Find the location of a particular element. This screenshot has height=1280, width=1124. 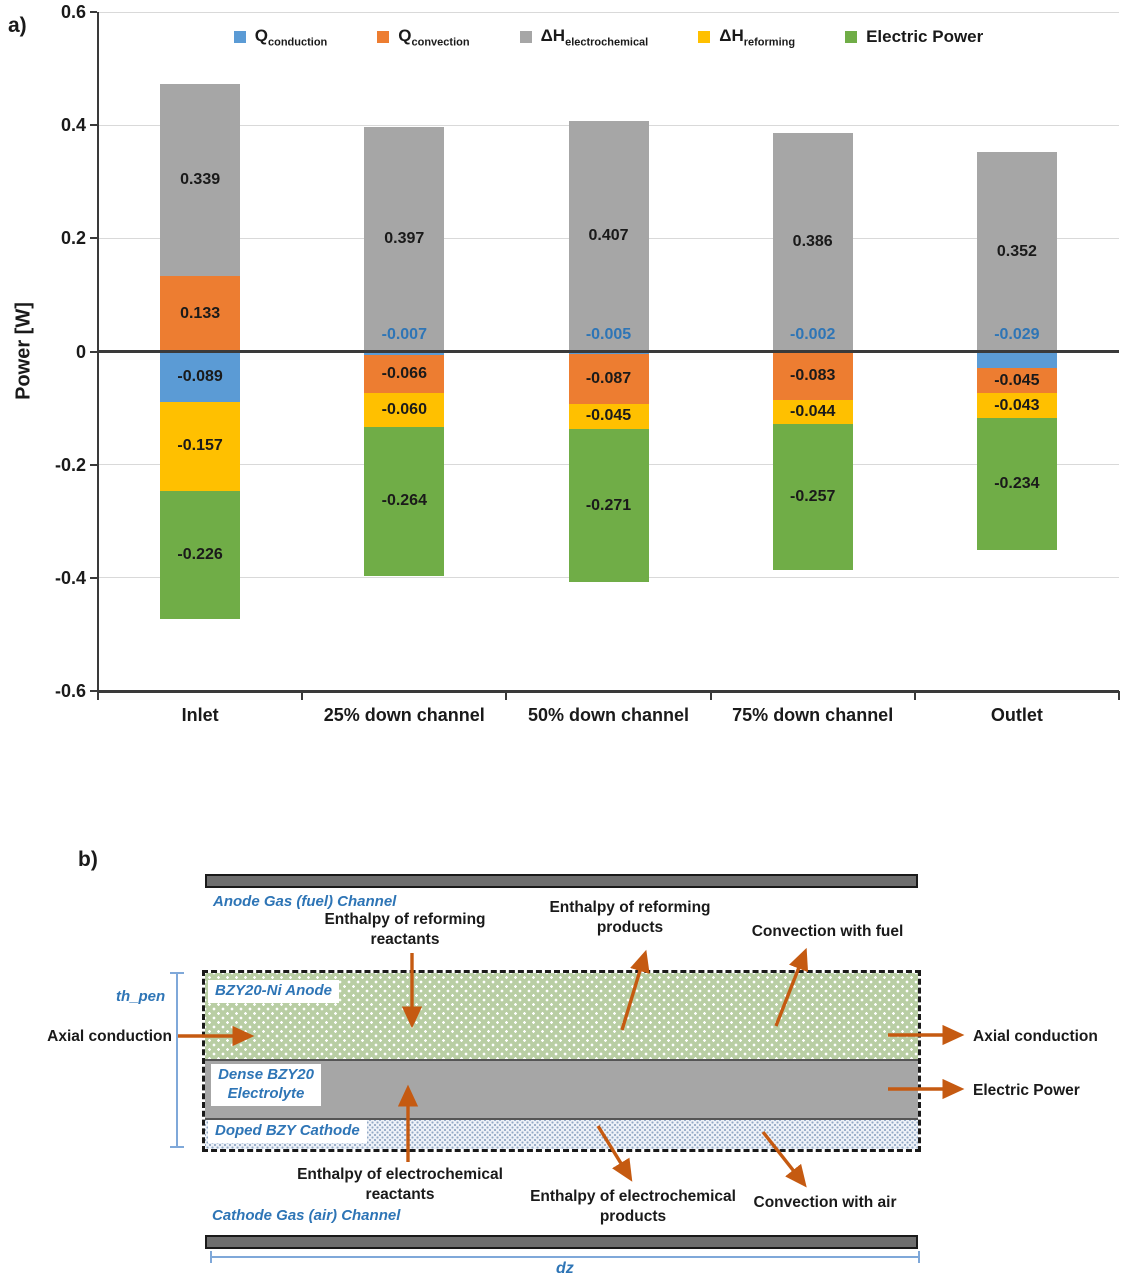

dz-label: dz is located at coordinates (565, 1268).